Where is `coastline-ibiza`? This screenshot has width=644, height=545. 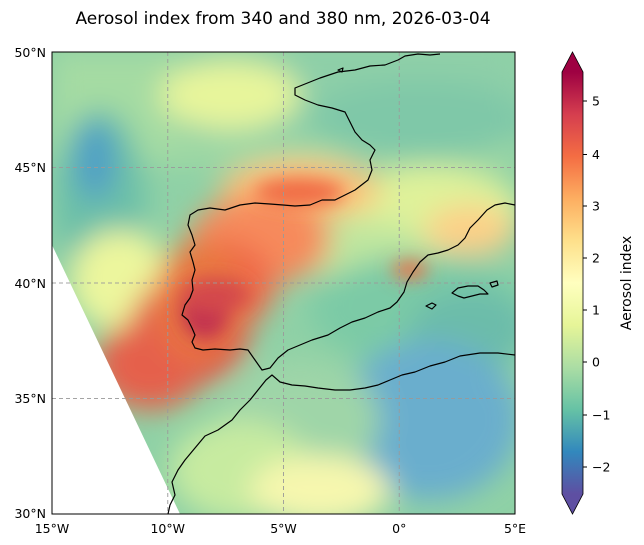 coastline-ibiza is located at coordinates (431, 306).